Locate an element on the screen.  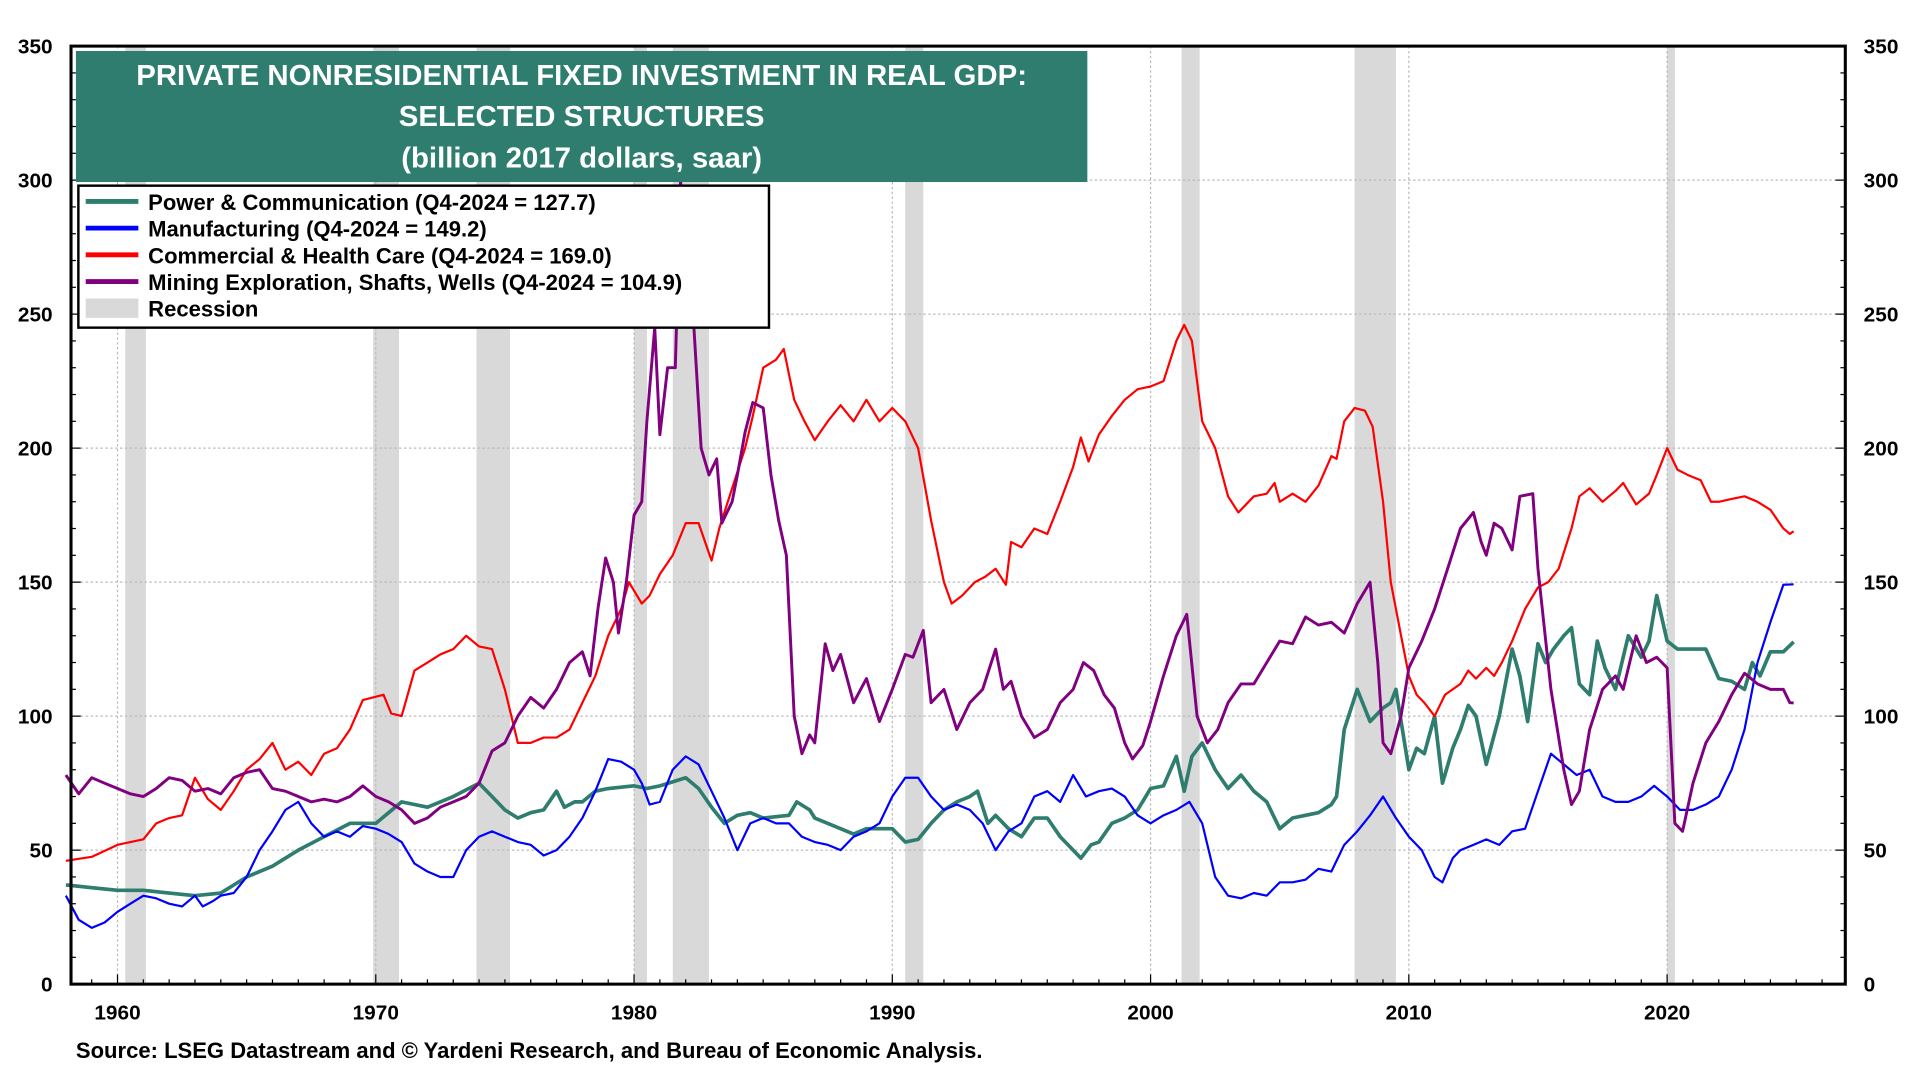
y-tick-label-right: 200 is located at coordinates (1881, 448).